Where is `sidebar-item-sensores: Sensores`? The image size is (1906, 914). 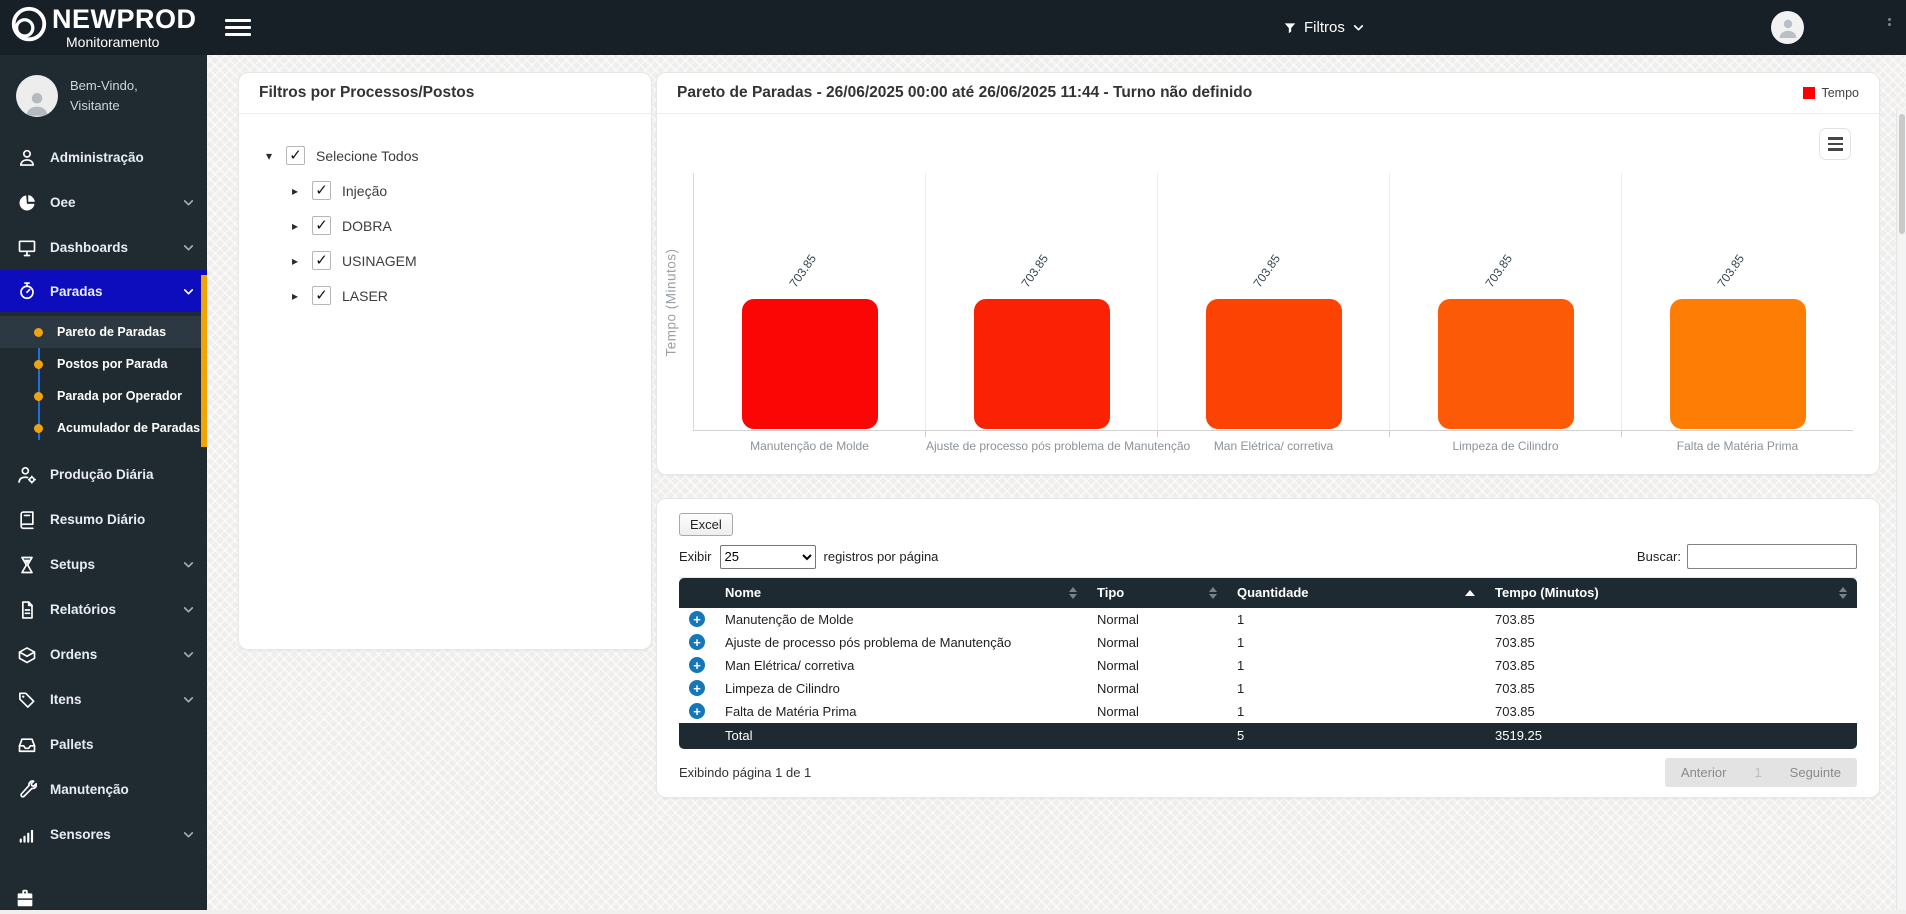
sidebar-item-sensores: Sensores is located at coordinates (103, 834).